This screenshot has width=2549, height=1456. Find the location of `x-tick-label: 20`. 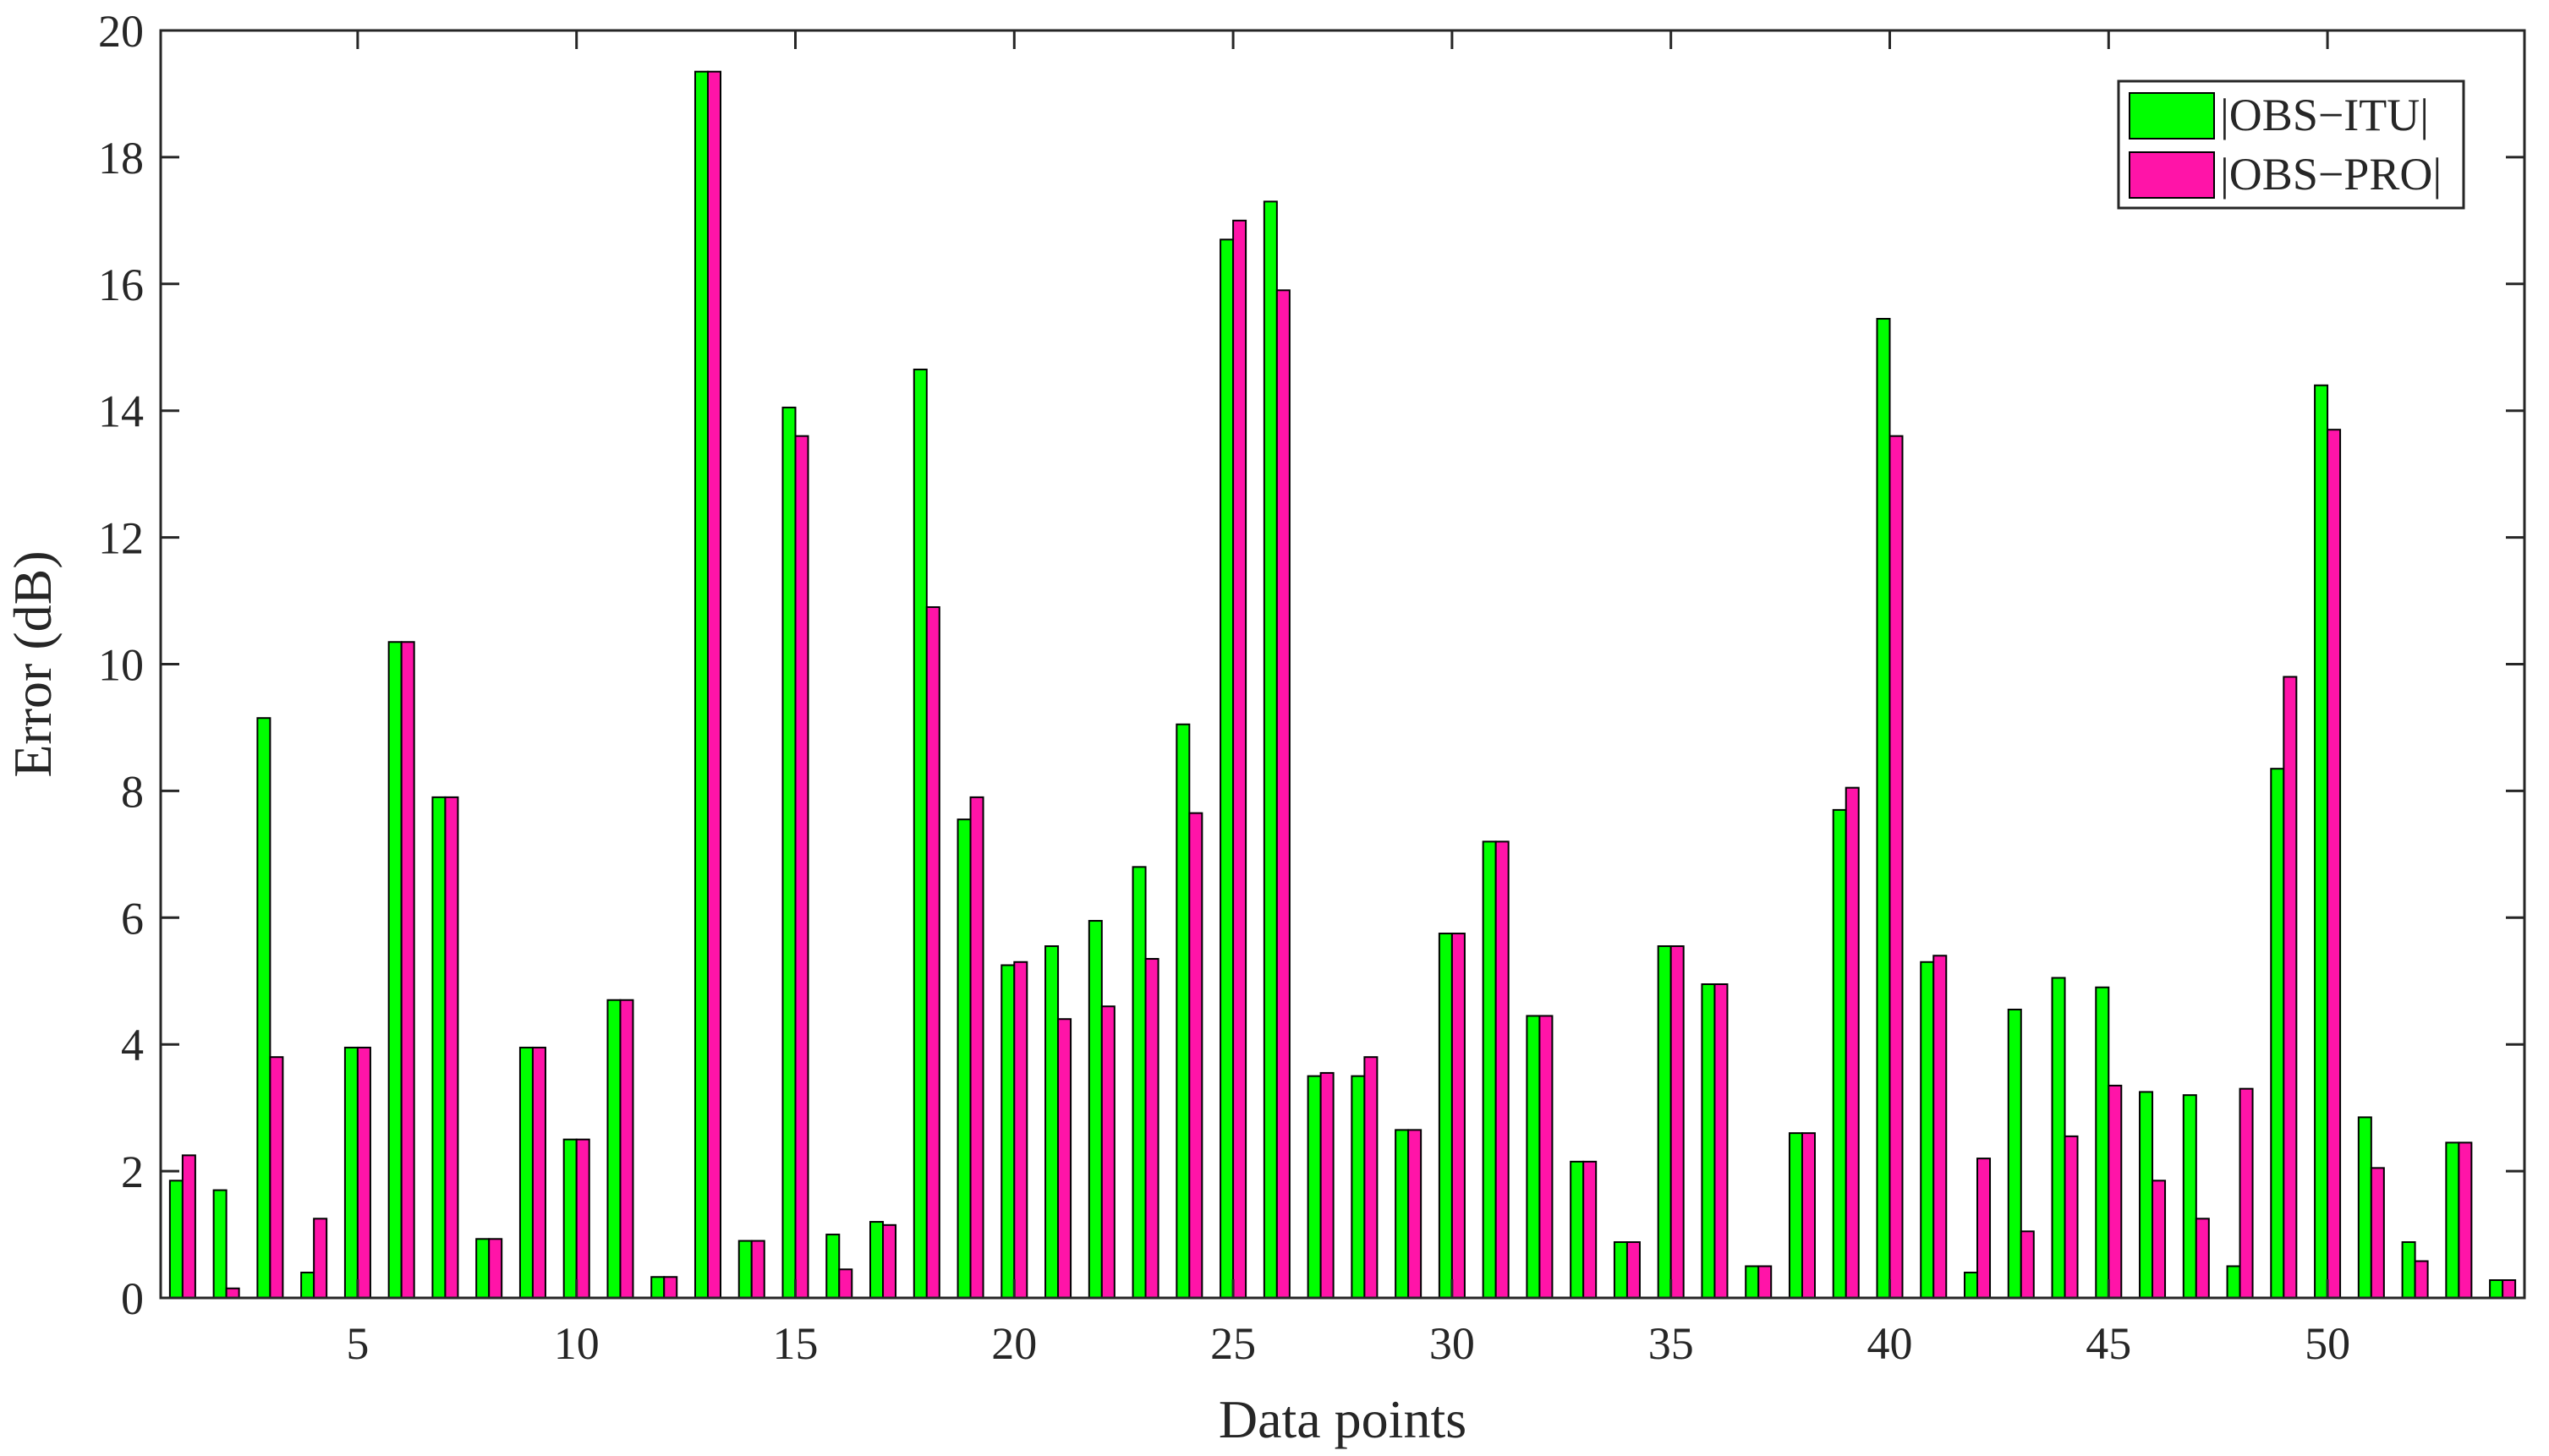

x-tick-label: 20 is located at coordinates (1014, 1344).